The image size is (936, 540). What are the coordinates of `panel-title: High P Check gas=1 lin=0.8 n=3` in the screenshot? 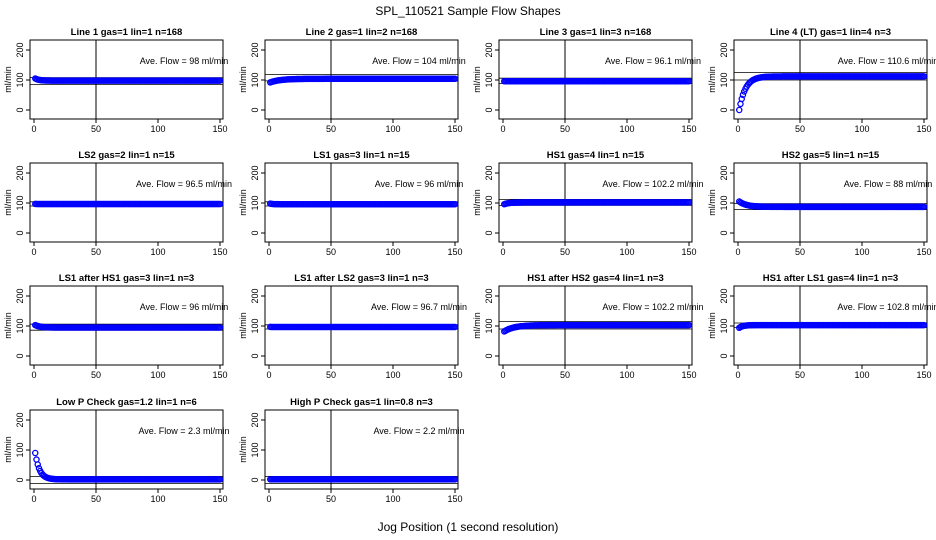 It's located at (361, 402).